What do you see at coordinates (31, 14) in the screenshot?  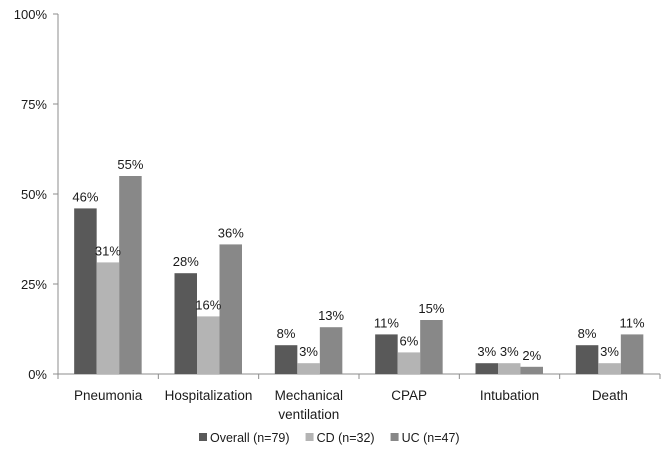 I see `y-tick-label: 100%` at bounding box center [31, 14].